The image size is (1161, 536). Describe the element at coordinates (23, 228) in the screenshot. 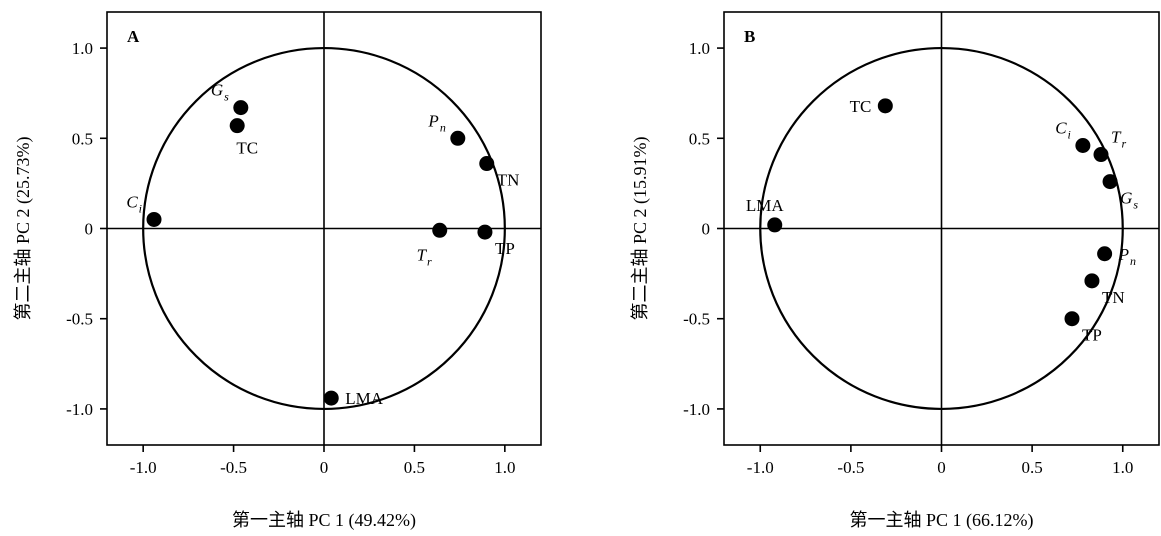

I see `y-axis-title: 第二主轴 PC 2 (25.73%)` at that location.